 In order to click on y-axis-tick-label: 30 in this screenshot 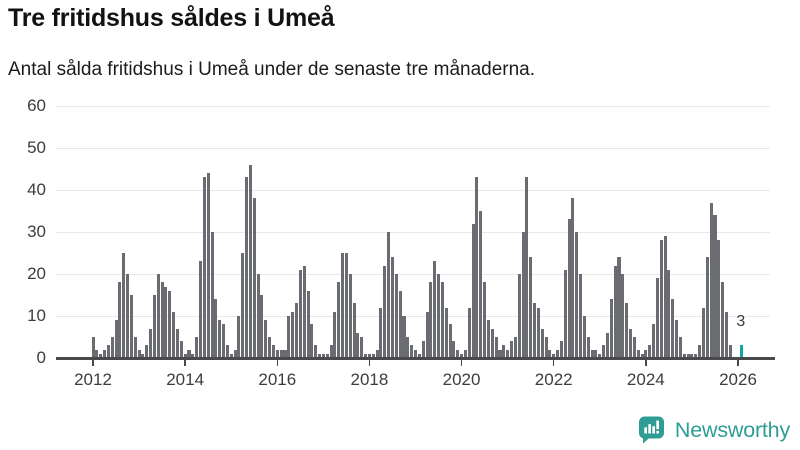, I will do `click(36, 231)`.